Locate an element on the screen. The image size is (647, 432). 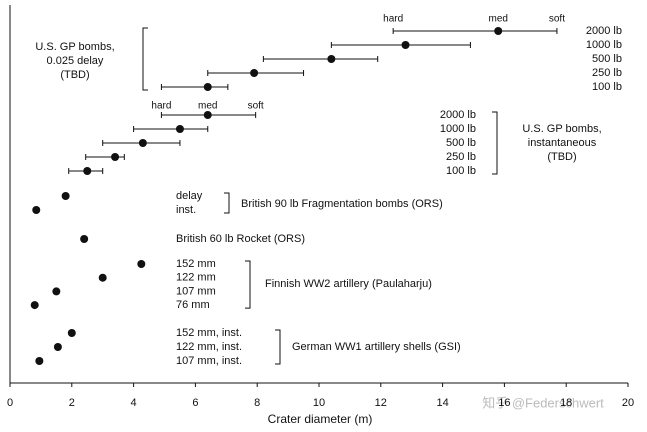
group-label: British 90 lb Fragmentation bombs (ORS) is located at coordinates (342, 204).